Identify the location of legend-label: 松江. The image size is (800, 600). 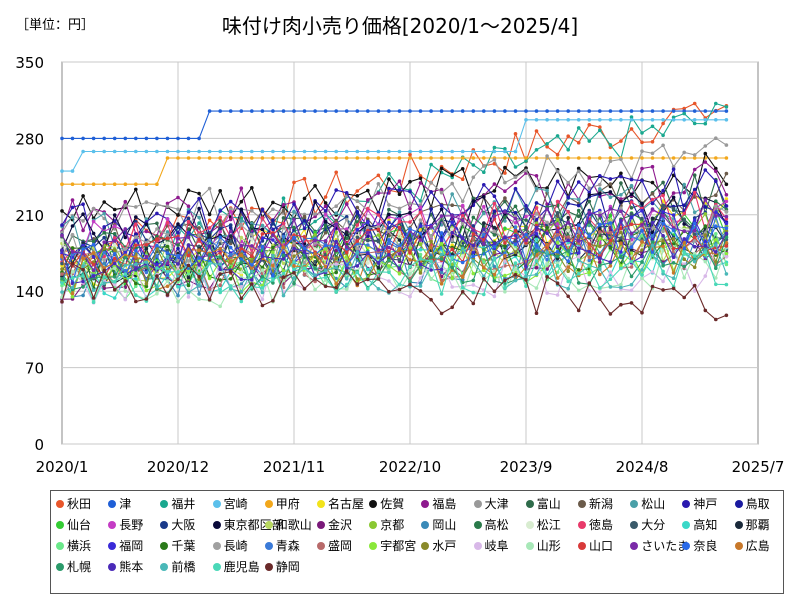
(548, 525).